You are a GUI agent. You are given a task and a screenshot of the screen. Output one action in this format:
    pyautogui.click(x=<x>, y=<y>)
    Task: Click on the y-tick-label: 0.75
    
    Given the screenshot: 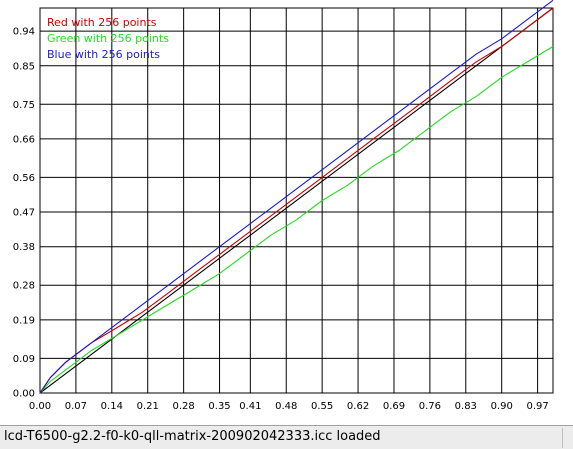 What is the action you would take?
    pyautogui.click(x=24, y=105)
    